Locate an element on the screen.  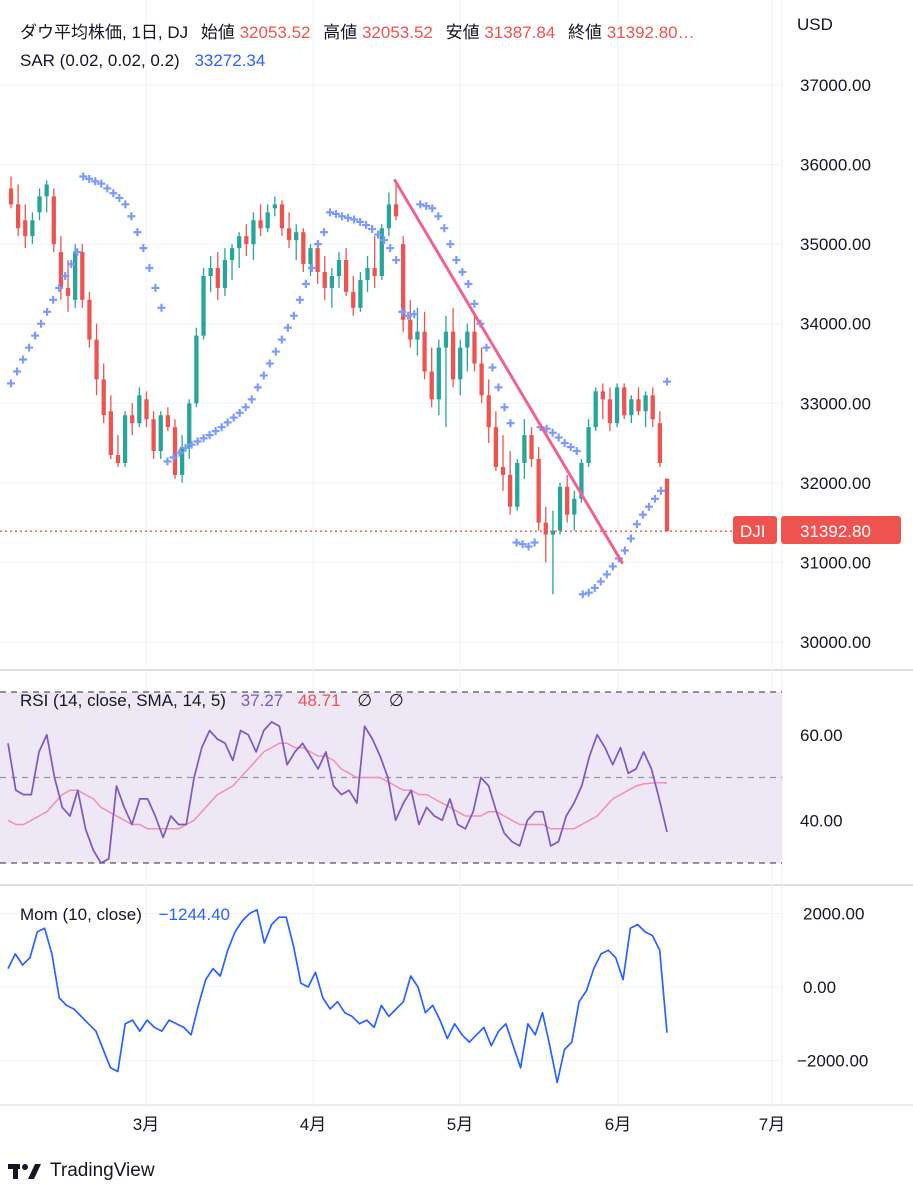
price-tick-label: 34000.00 is located at coordinates (835, 324).